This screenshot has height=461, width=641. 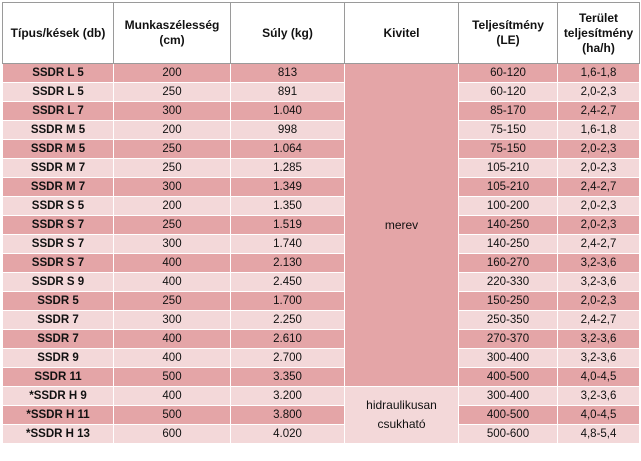 What do you see at coordinates (287, 149) in the screenshot?
I see `cell-weight: 1.064` at bounding box center [287, 149].